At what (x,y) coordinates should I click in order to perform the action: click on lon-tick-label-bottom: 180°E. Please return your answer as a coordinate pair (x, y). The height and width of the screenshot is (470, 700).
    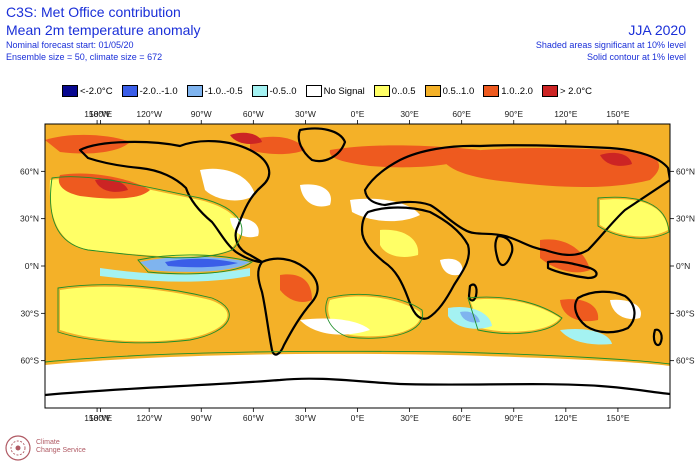
    Looking at the image, I should click on (101, 418).